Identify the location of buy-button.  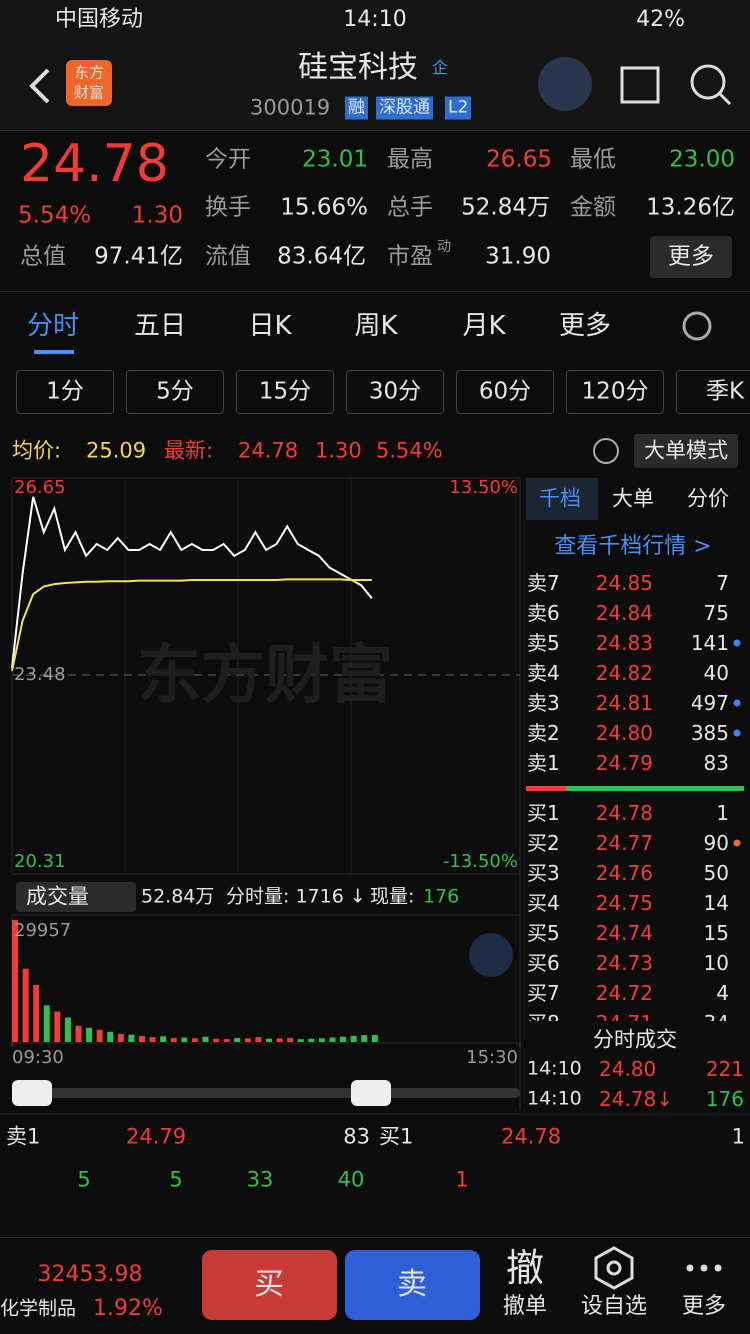
(269, 1285).